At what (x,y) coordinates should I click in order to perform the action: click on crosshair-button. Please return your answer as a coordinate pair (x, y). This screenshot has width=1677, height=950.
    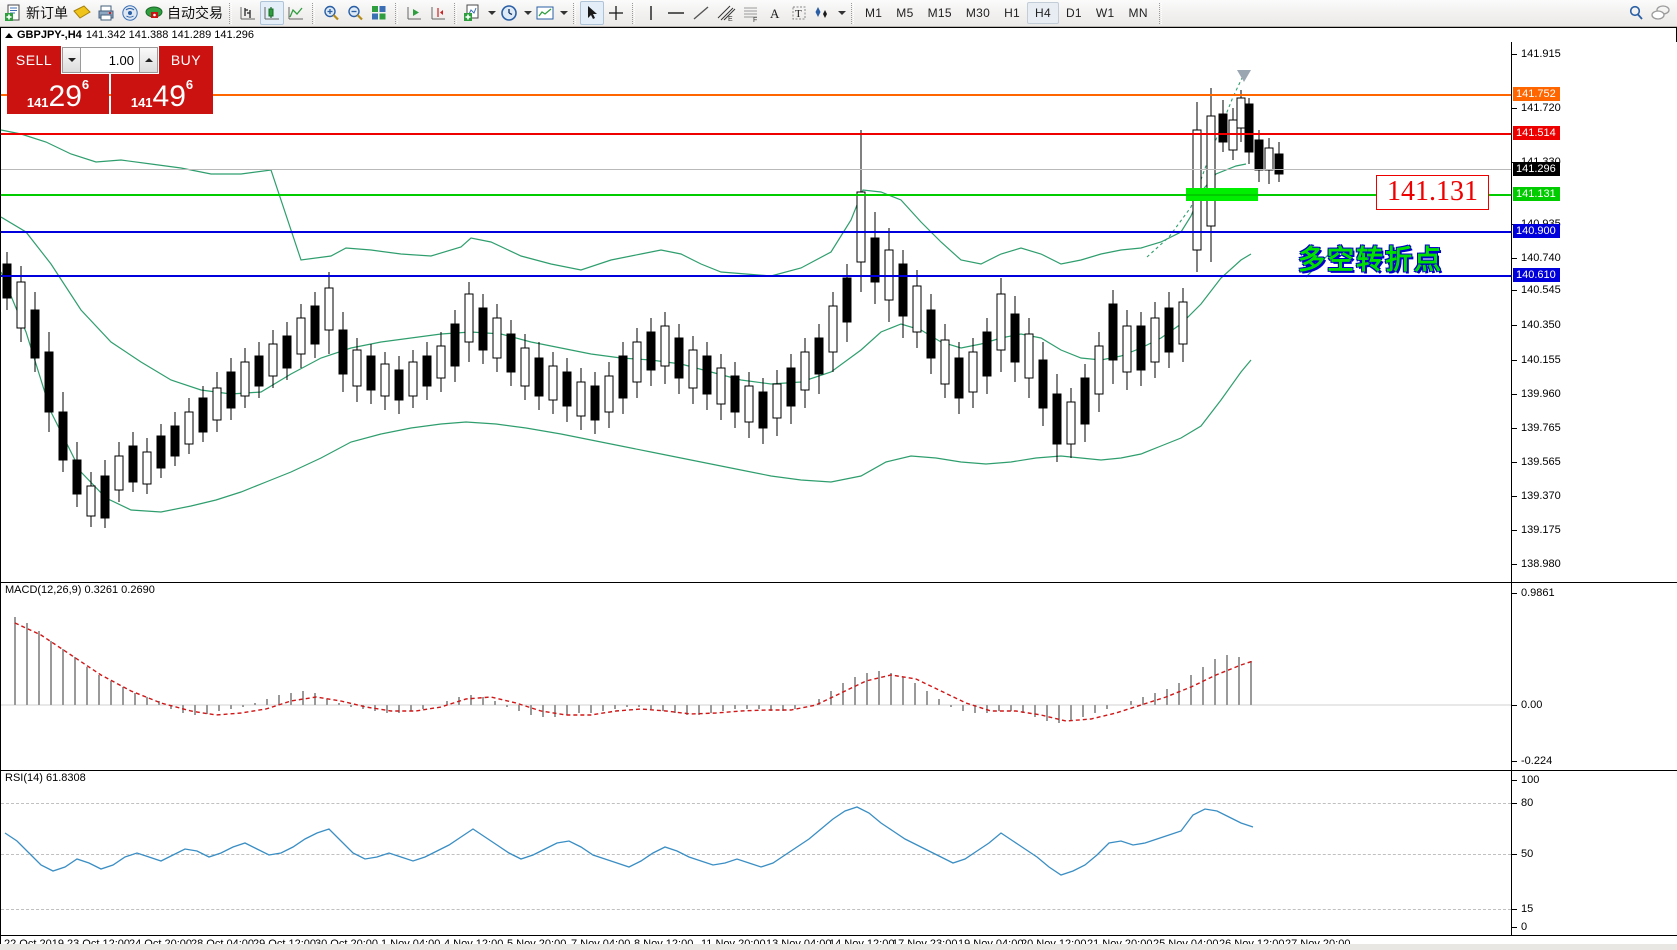
    Looking at the image, I should click on (616, 13).